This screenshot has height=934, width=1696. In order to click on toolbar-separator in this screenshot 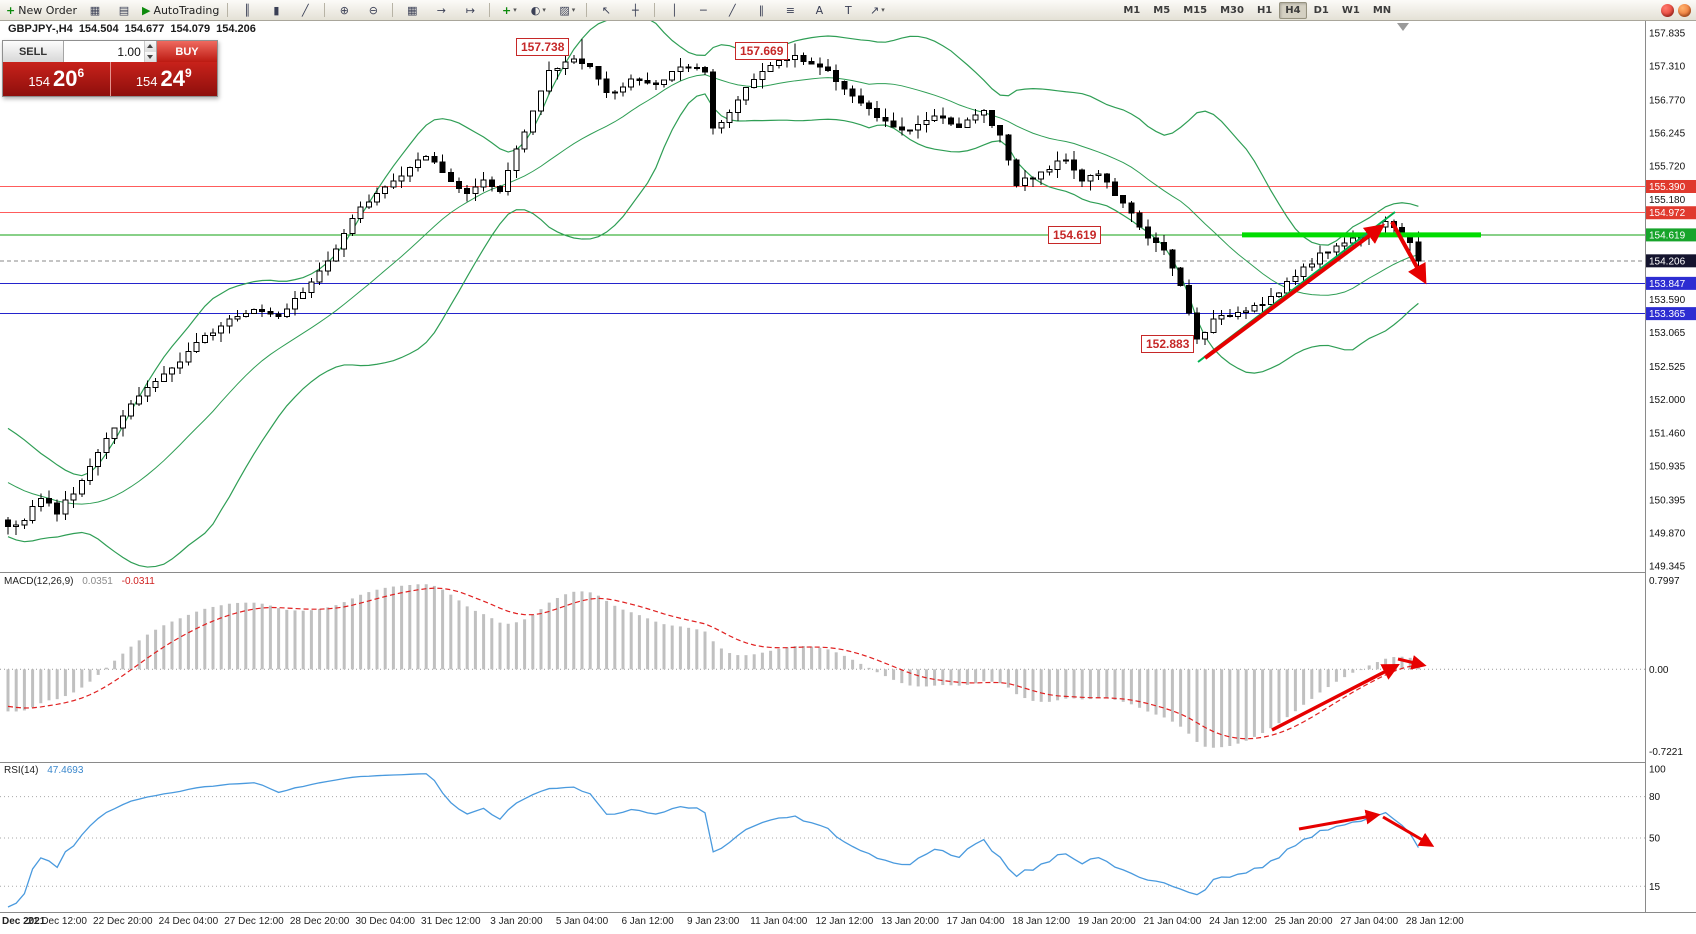, I will do `click(655, 10)`.